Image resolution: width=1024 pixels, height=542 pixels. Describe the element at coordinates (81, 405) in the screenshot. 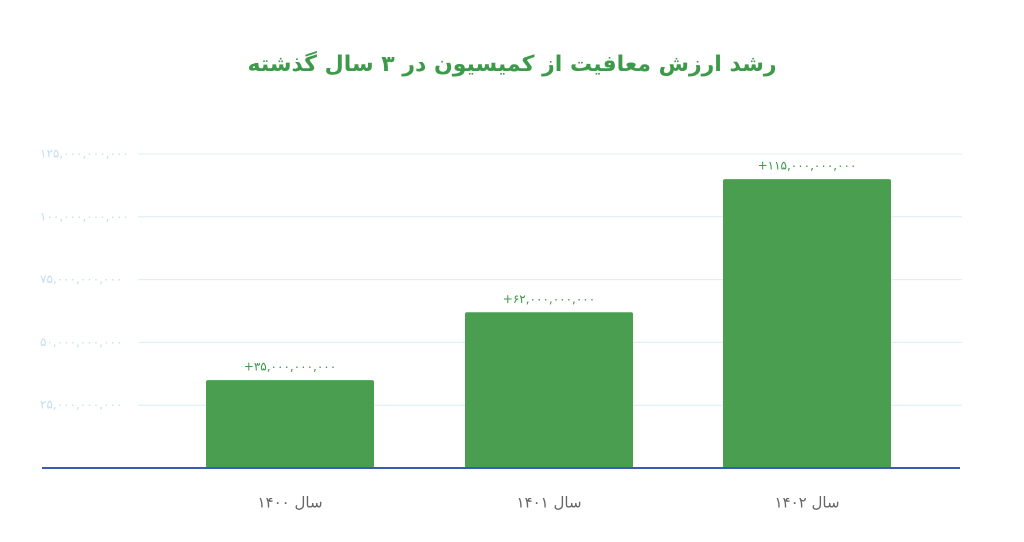

I see `y-tick-label: ۲۵,۰۰۰,۰۰۰,۰۰۰` at that location.